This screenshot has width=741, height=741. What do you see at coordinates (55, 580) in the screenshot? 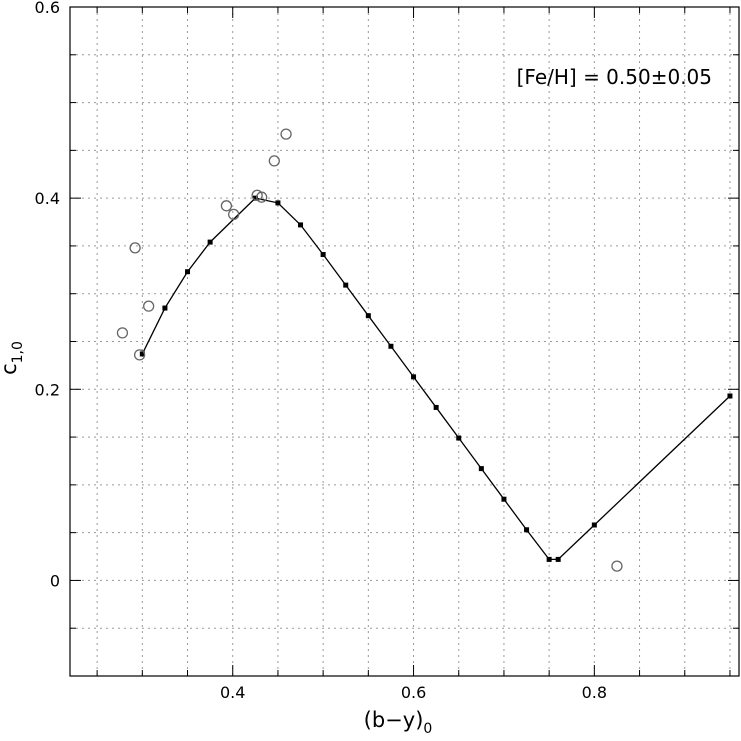
I see `y-tick-label: 0` at bounding box center [55, 580].